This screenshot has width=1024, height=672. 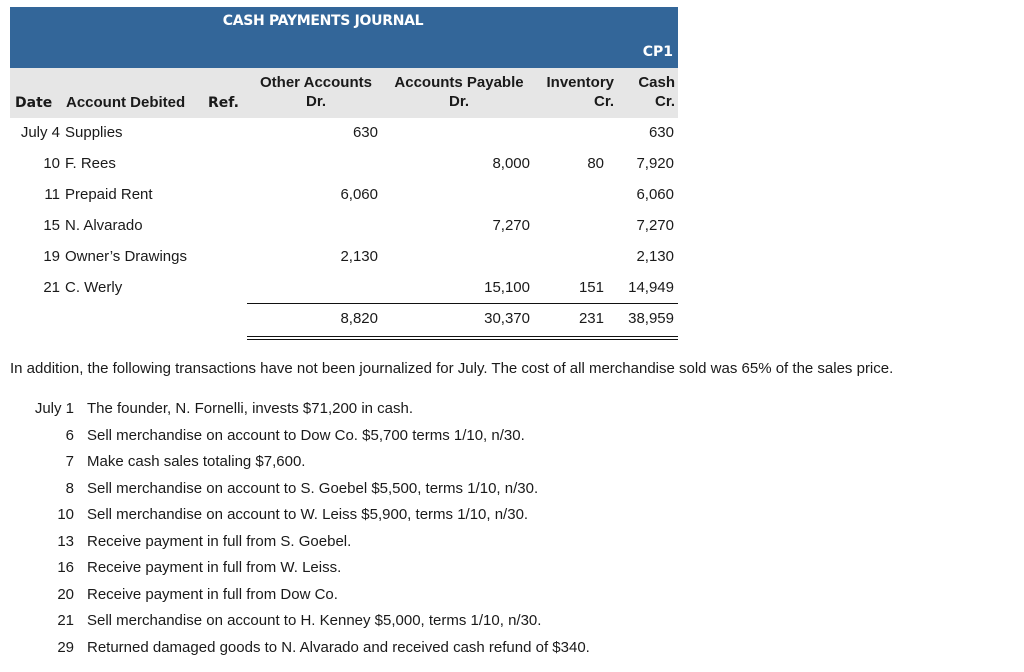 What do you see at coordinates (655, 194) in the screenshot?
I see `row-cash-cr: 6,060` at bounding box center [655, 194].